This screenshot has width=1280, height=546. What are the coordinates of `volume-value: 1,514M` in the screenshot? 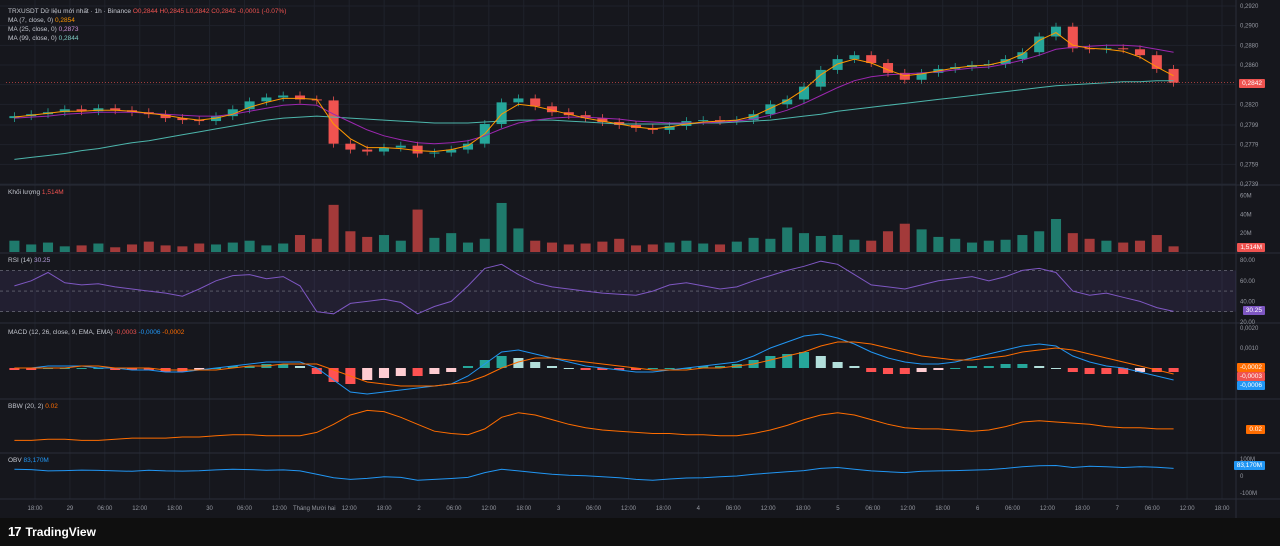 It's located at (52, 192).